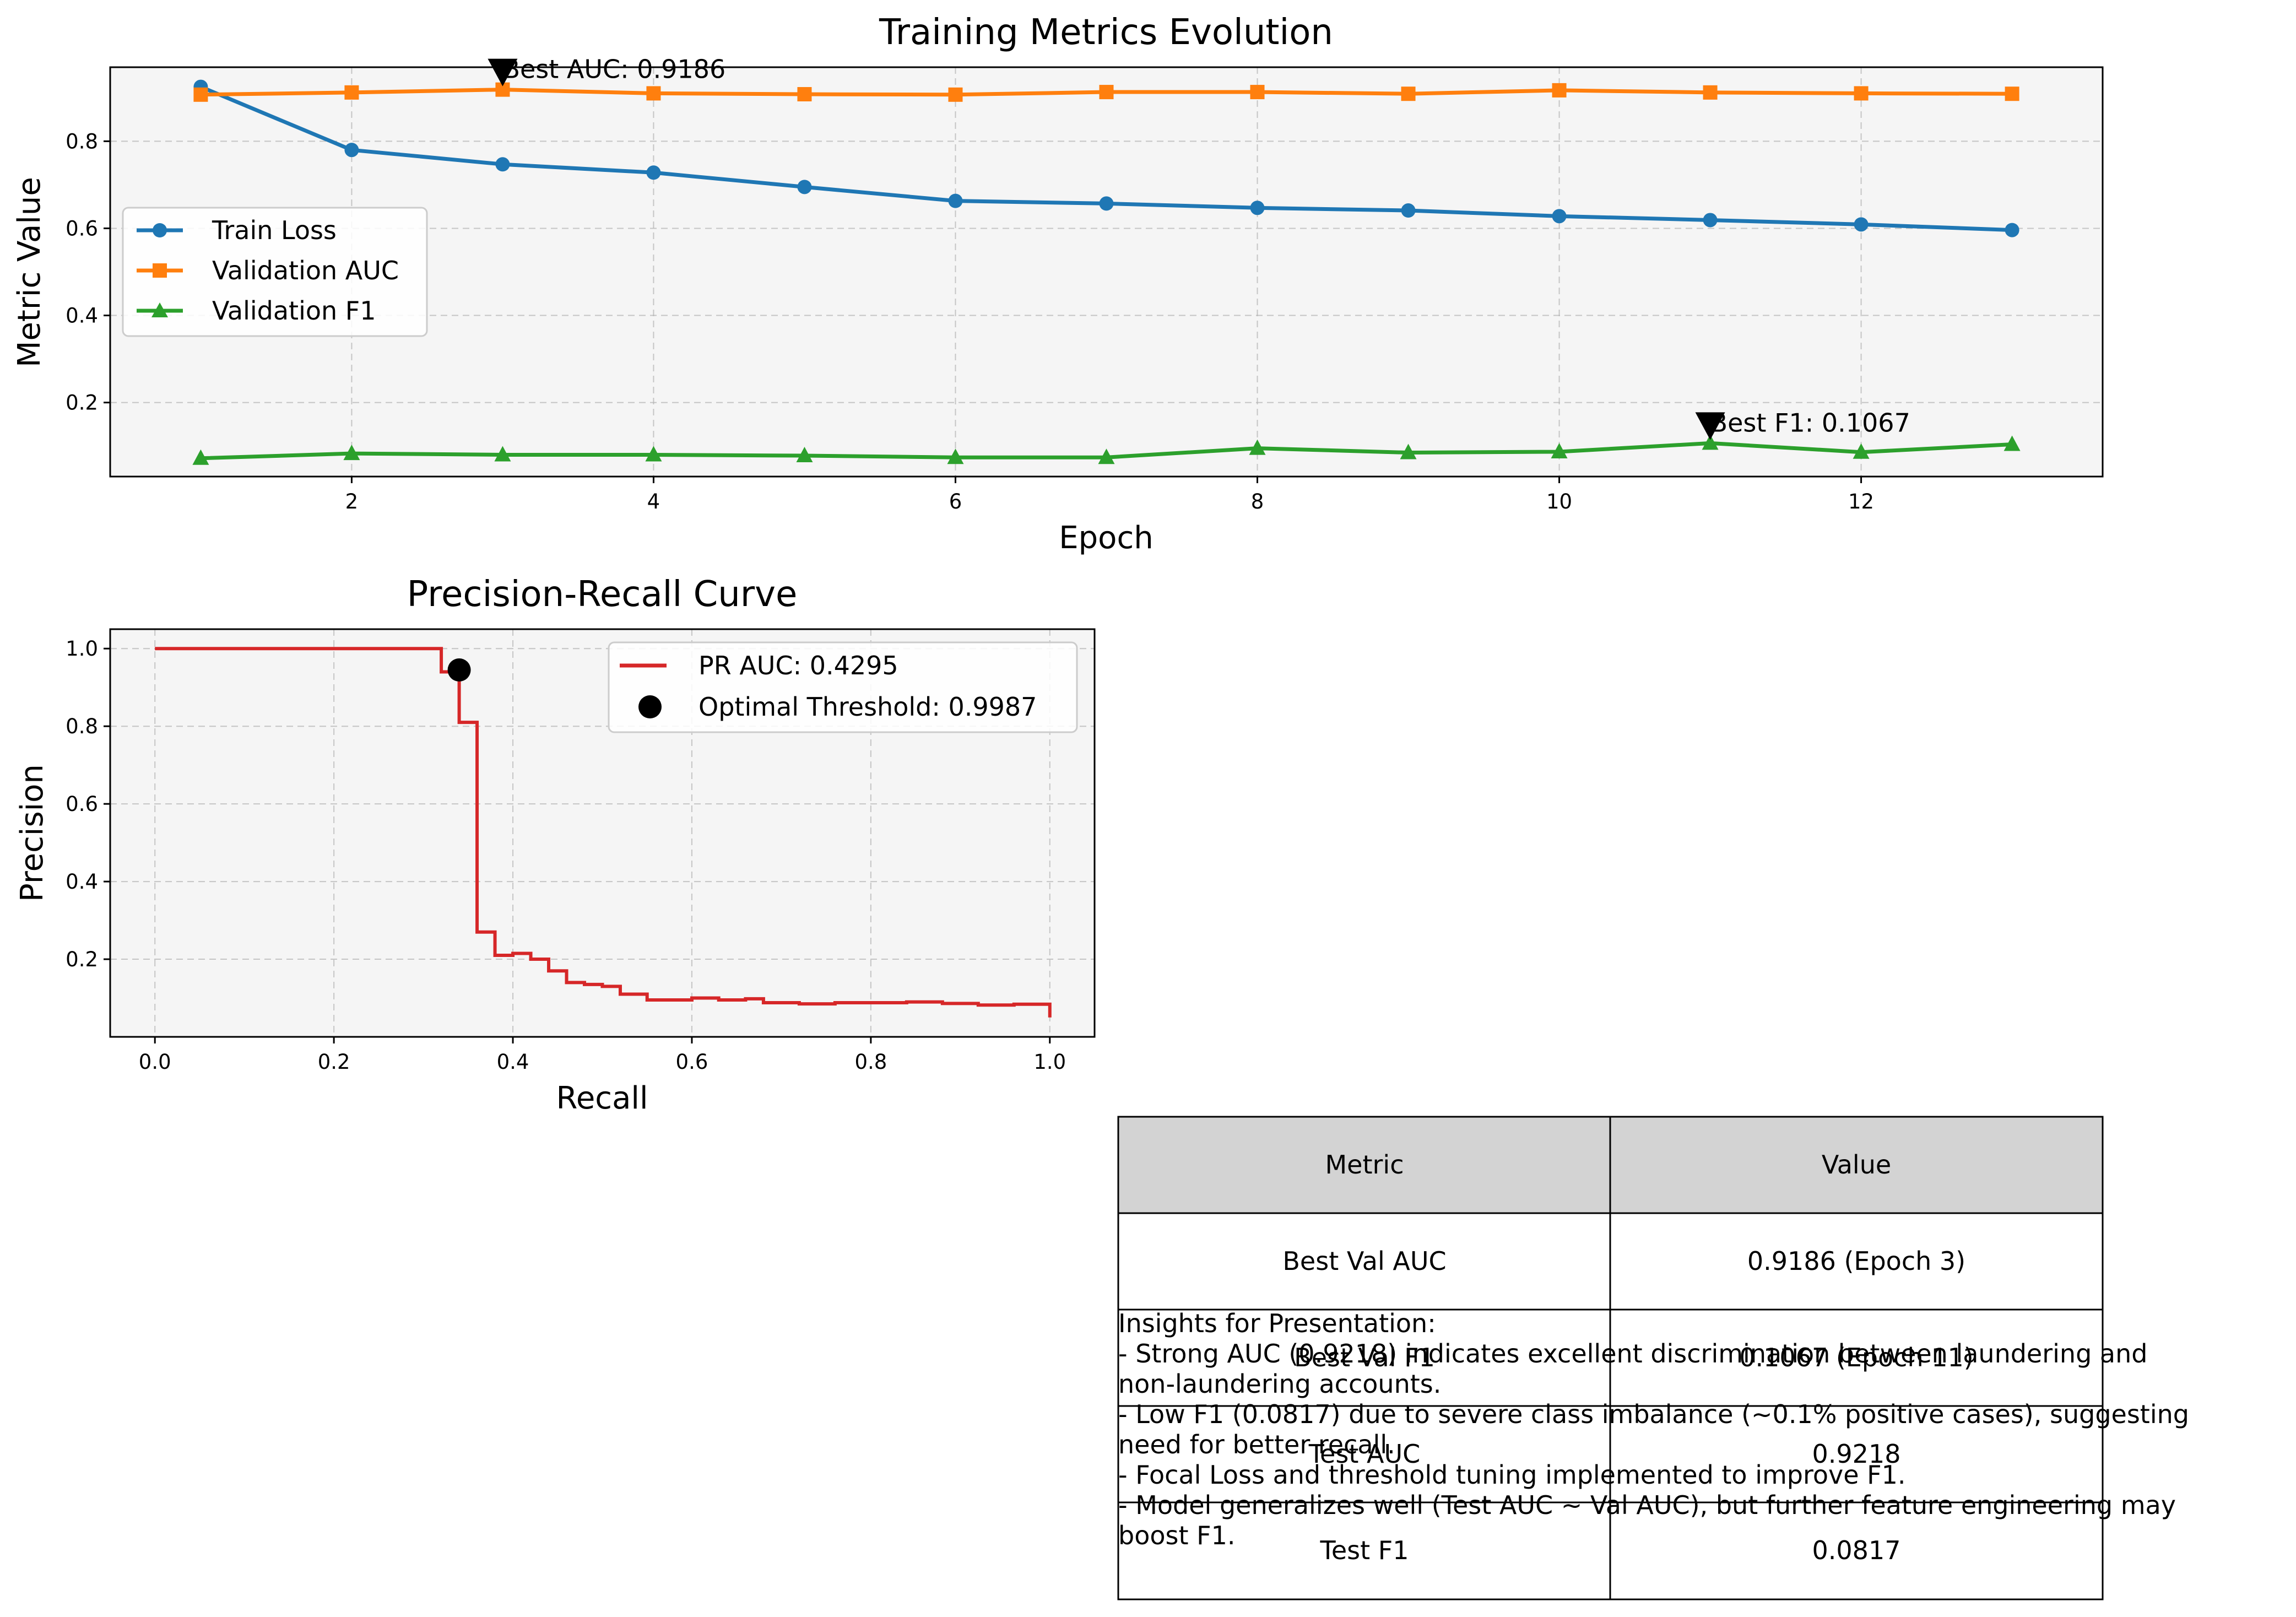  I want to click on plot2-x-tick-label: 0.0, so click(155, 1062).